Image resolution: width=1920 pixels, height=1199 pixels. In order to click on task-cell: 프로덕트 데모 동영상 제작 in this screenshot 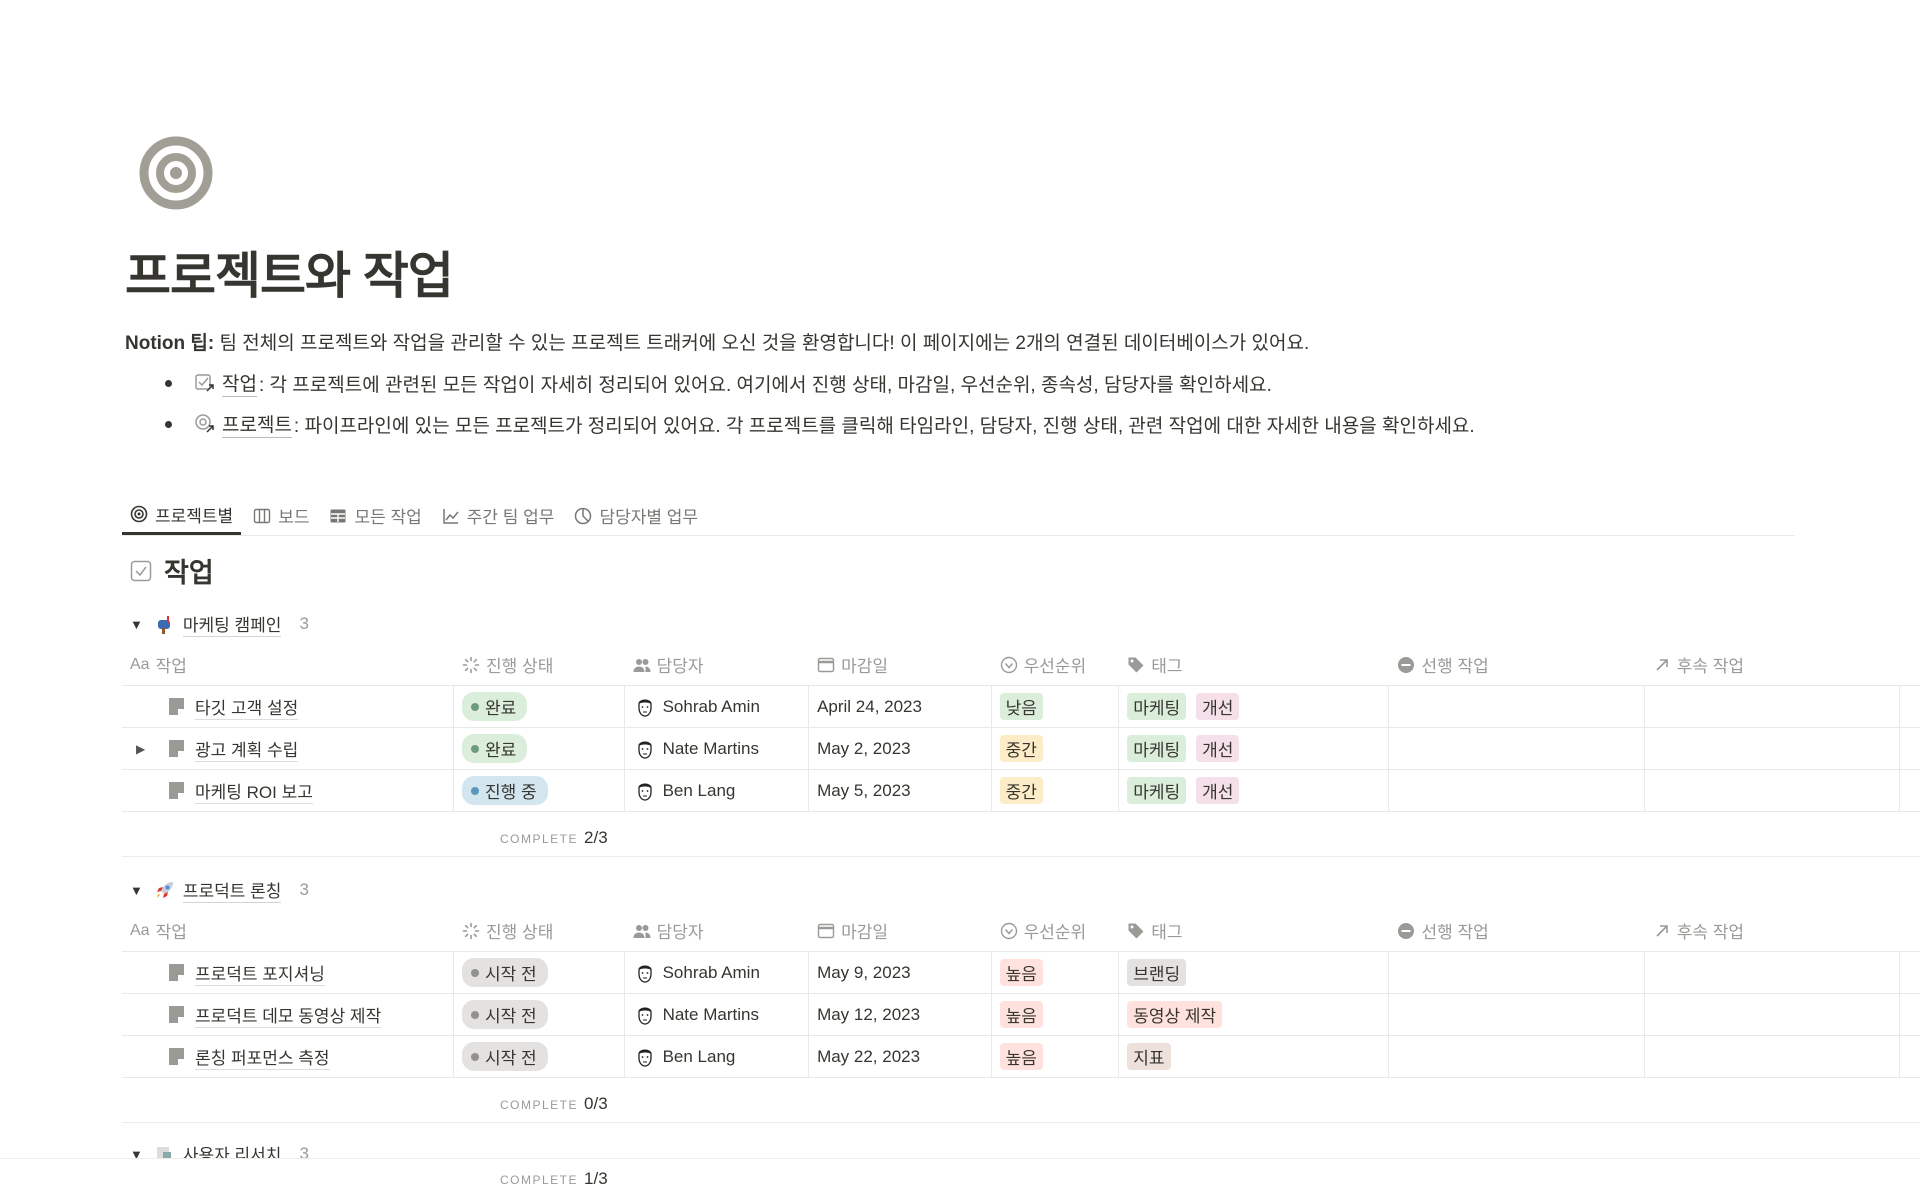, I will do `click(288, 1014)`.